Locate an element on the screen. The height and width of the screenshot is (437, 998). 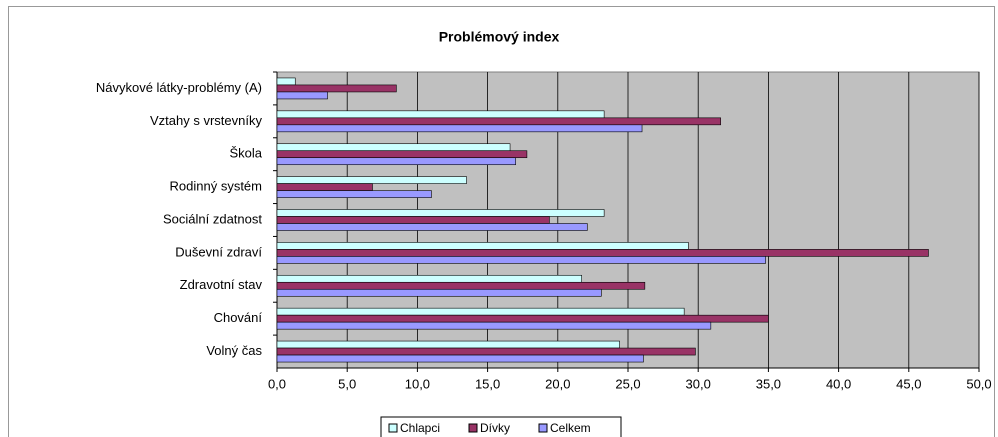
x-tick-label: 35,0 is located at coordinates (768, 383).